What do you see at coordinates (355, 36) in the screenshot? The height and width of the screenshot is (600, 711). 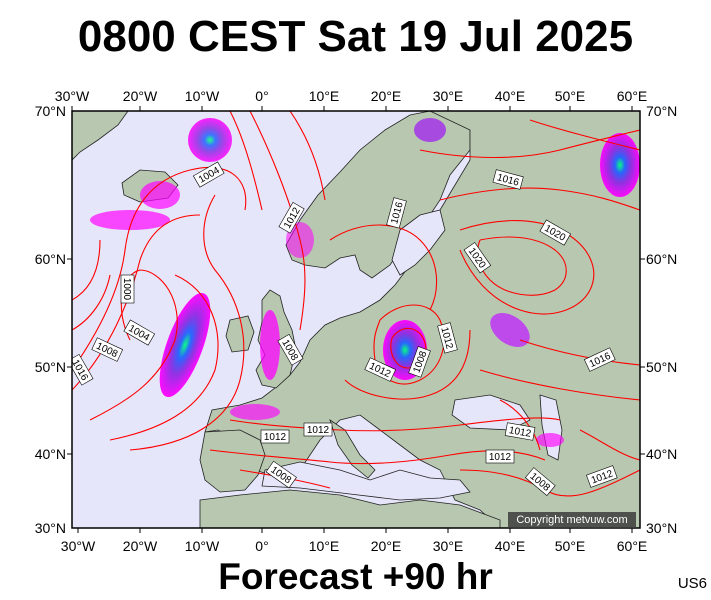 I see `map-title: 0800 CEST Sat 19 Jul 2025` at bounding box center [355, 36].